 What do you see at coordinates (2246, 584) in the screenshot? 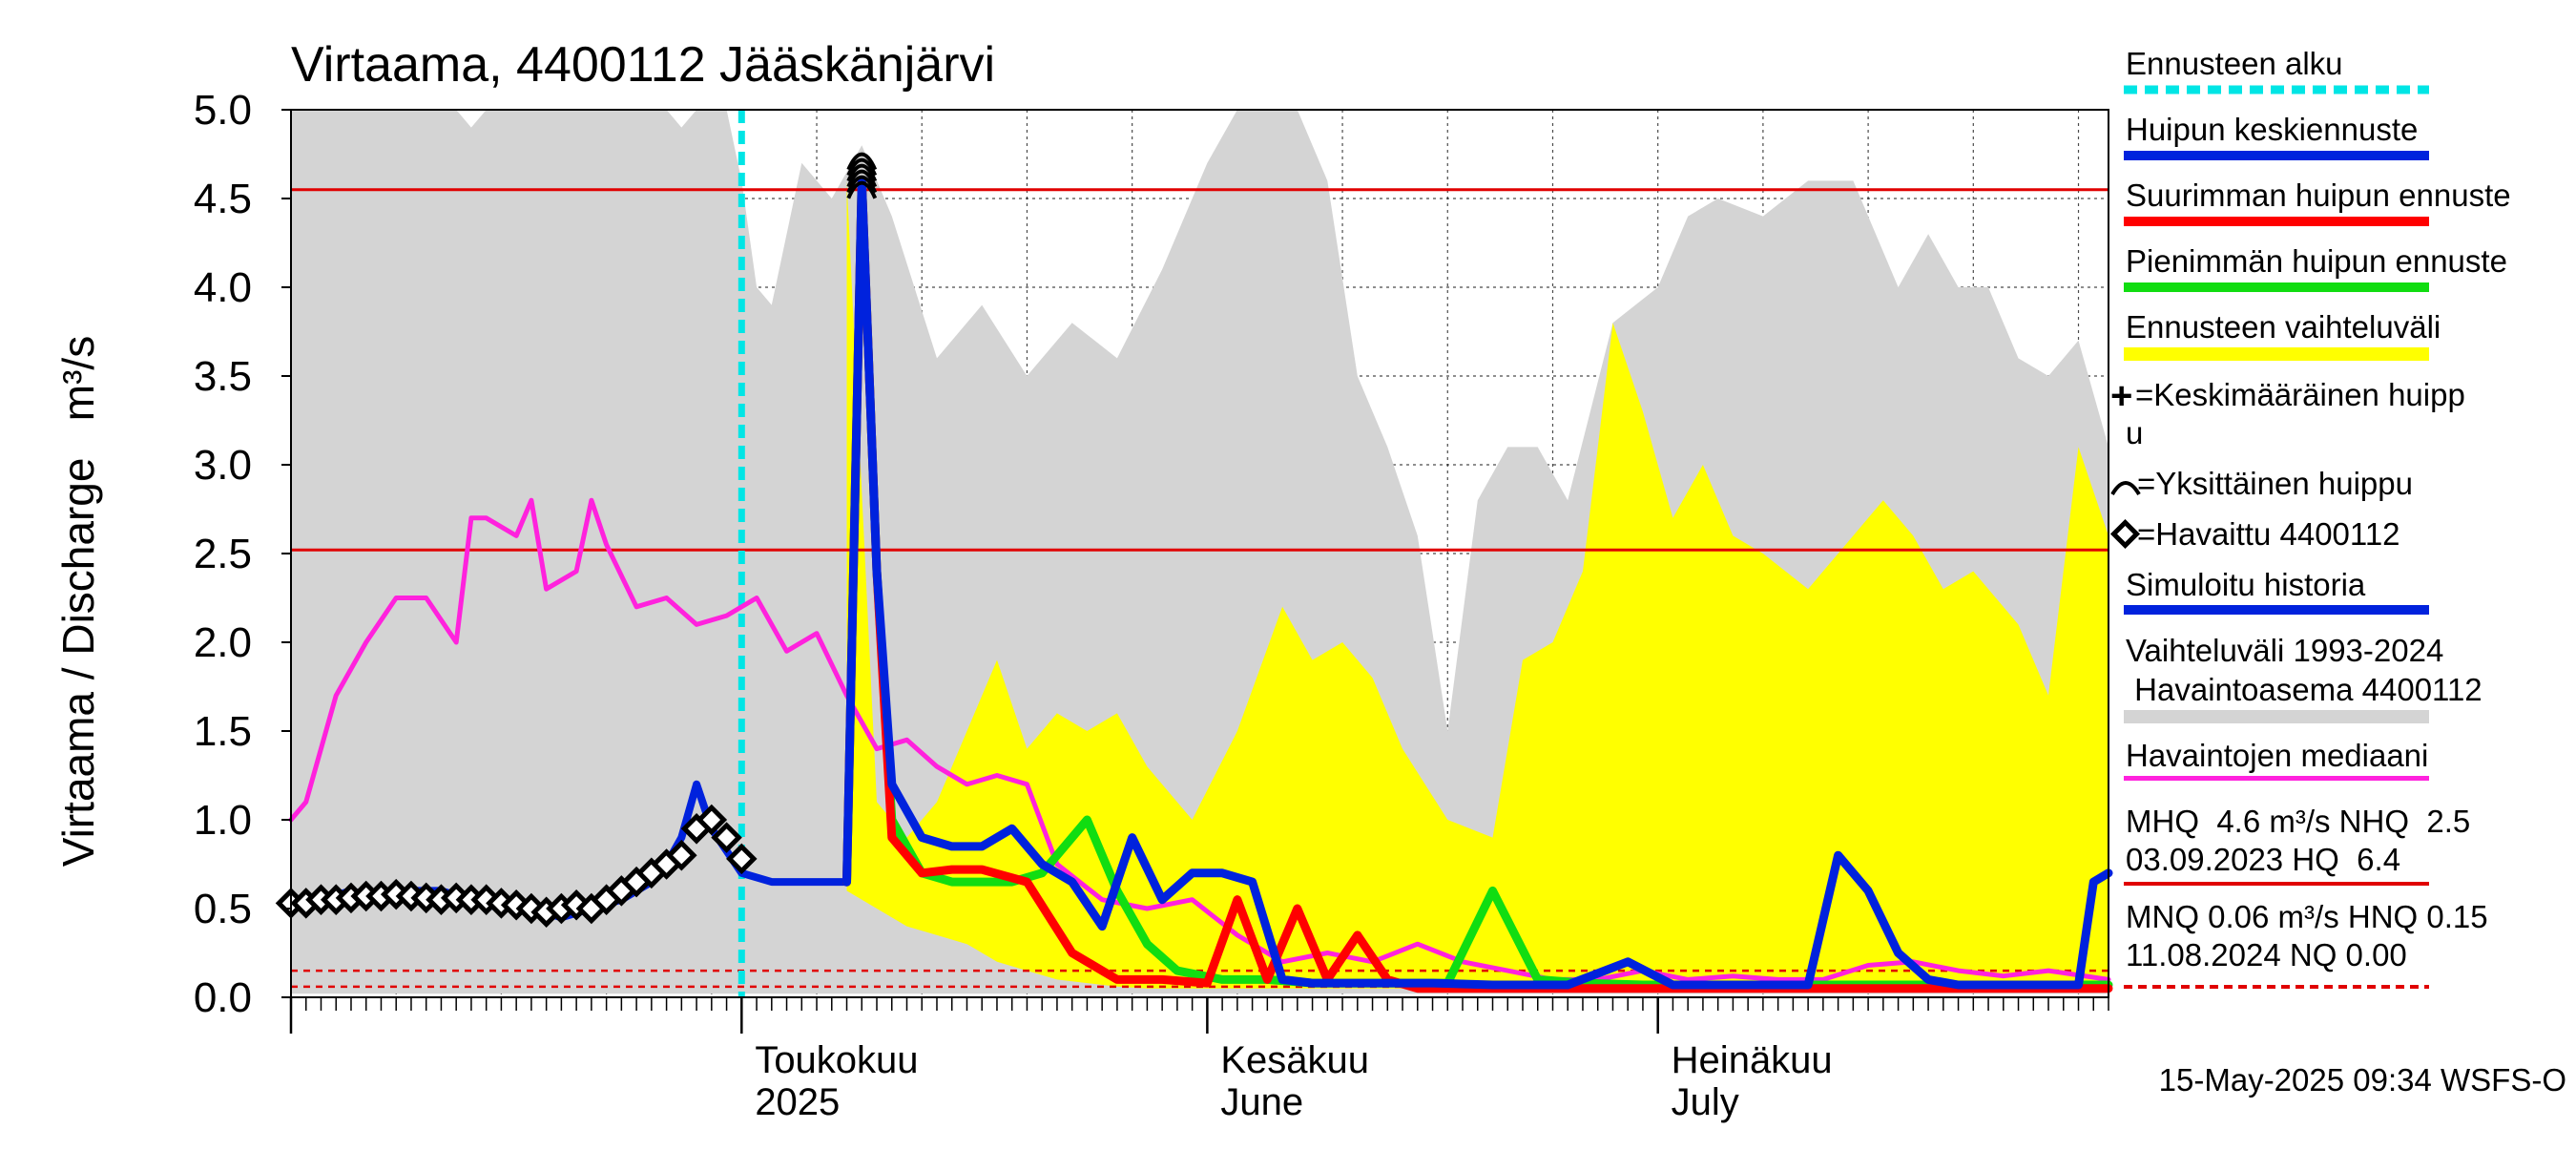
I see `legend-simulated: Simuloitu historia` at bounding box center [2246, 584].